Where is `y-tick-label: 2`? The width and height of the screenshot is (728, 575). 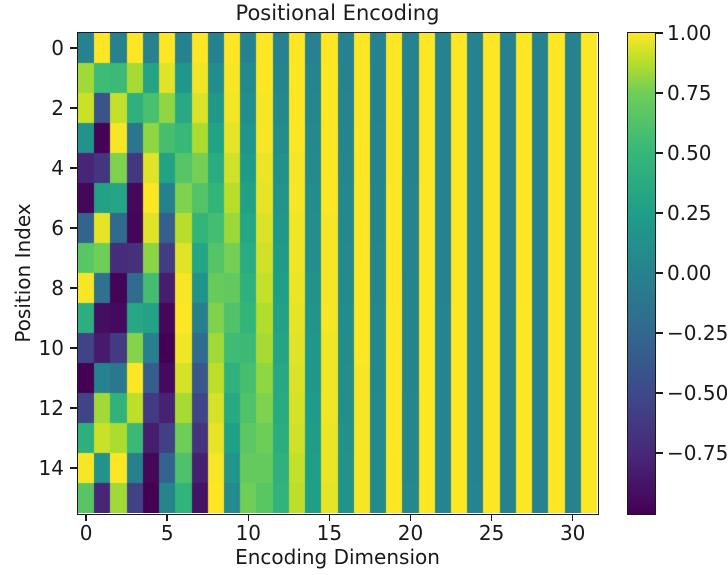
y-tick-label: 2 is located at coordinates (57, 108).